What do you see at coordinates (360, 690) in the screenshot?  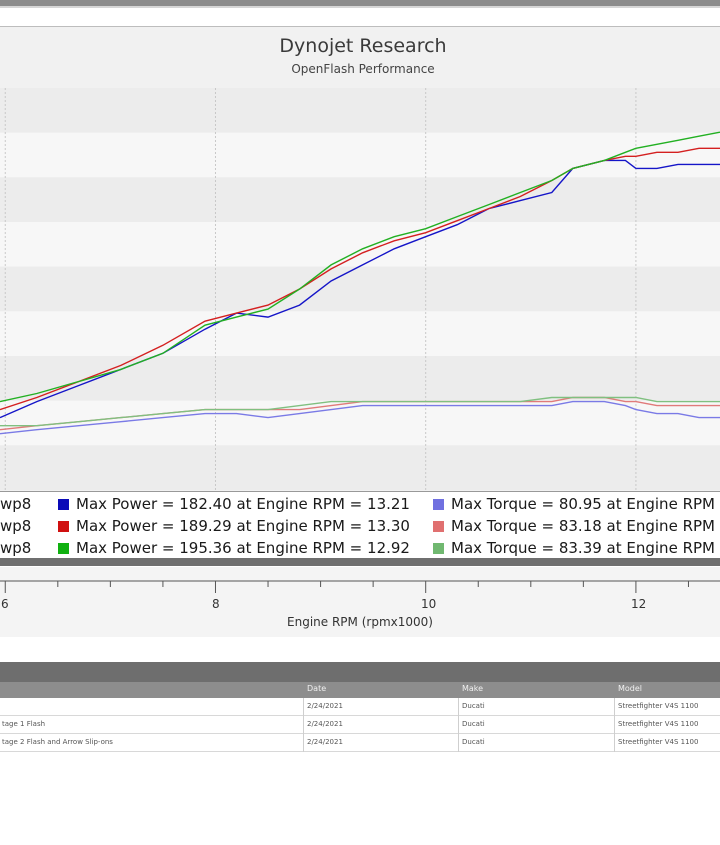 I see `run-grid-header: Date Make Model` at bounding box center [360, 690].